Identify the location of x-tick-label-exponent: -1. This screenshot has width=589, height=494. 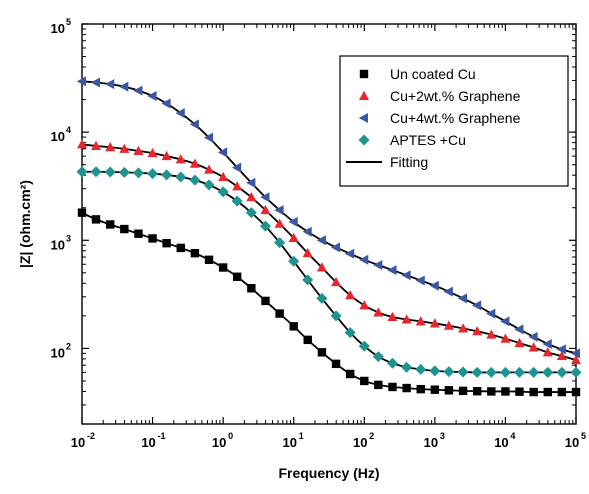
(162, 436).